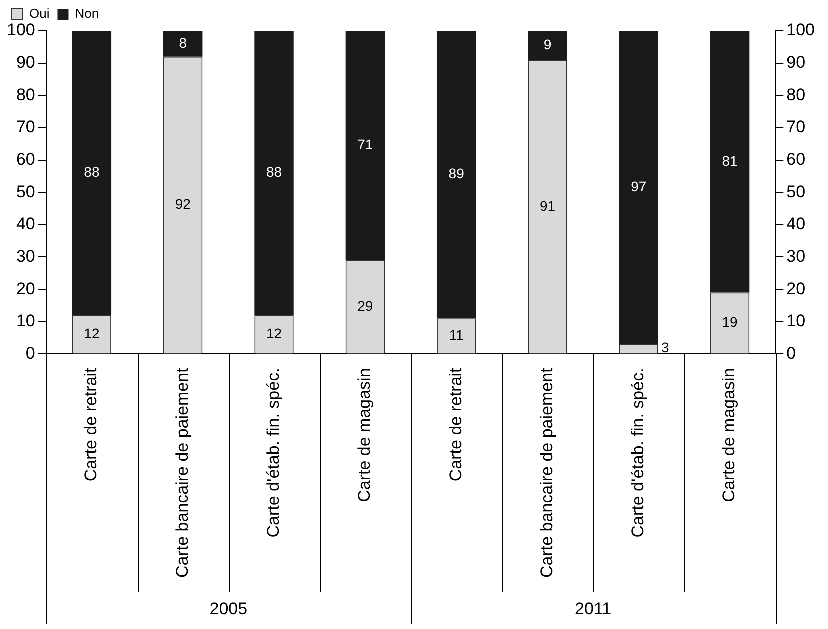  I want to click on y2-tick-label: 60, so click(796, 159).